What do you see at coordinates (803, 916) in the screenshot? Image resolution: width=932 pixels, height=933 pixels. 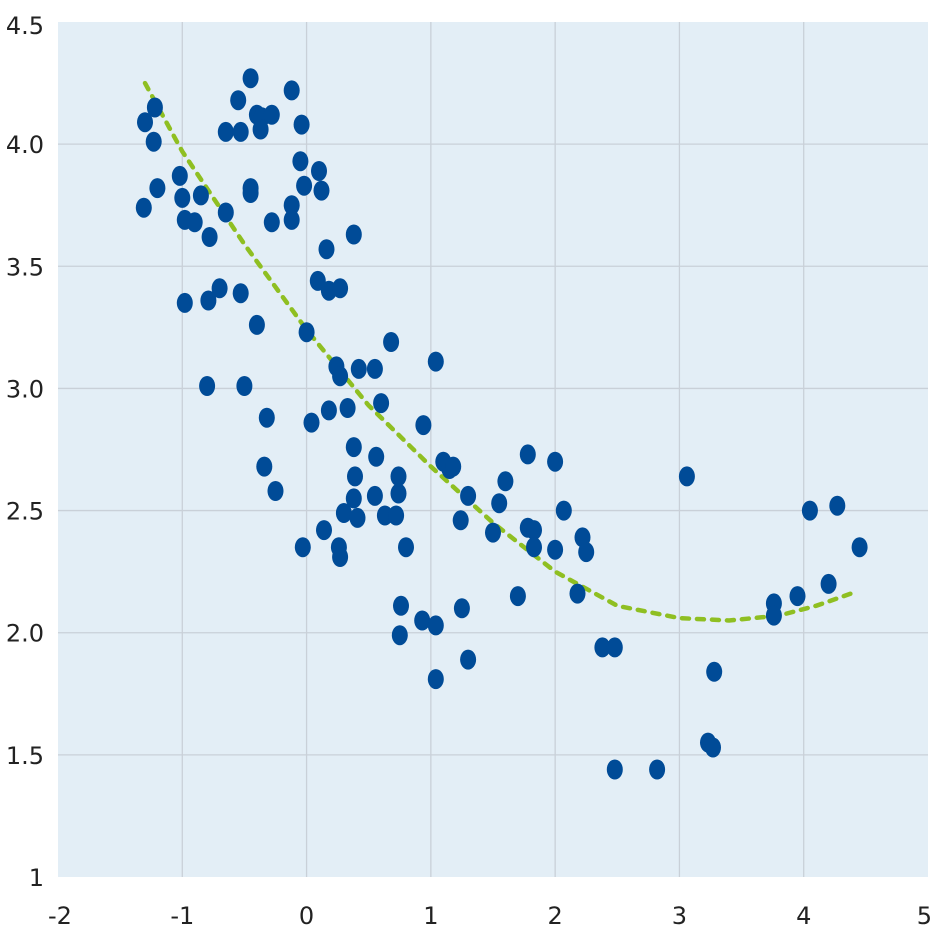 I see `x-tick-label: 4` at bounding box center [803, 916].